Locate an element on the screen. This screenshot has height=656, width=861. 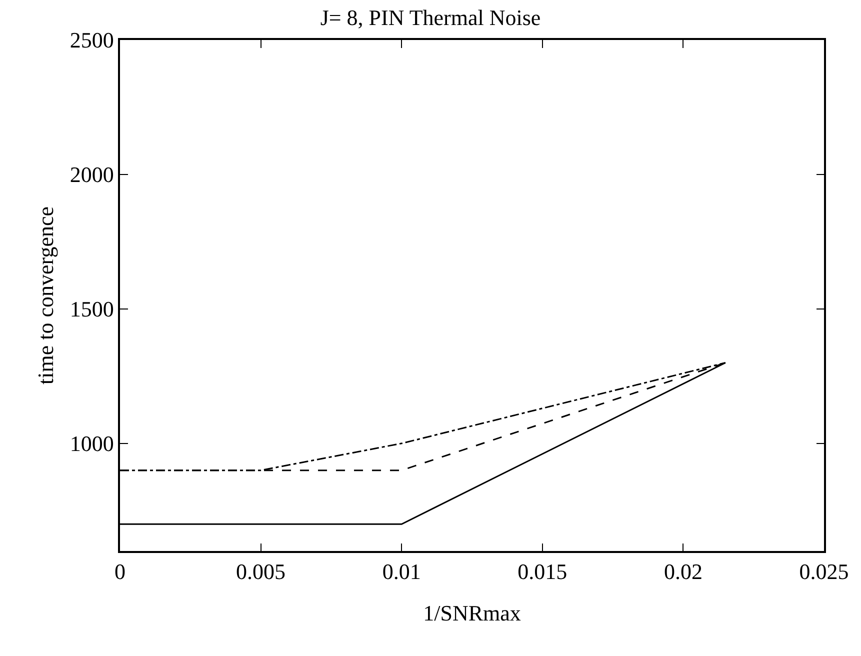
y-tick-label: 1000 is located at coordinates (92, 443).